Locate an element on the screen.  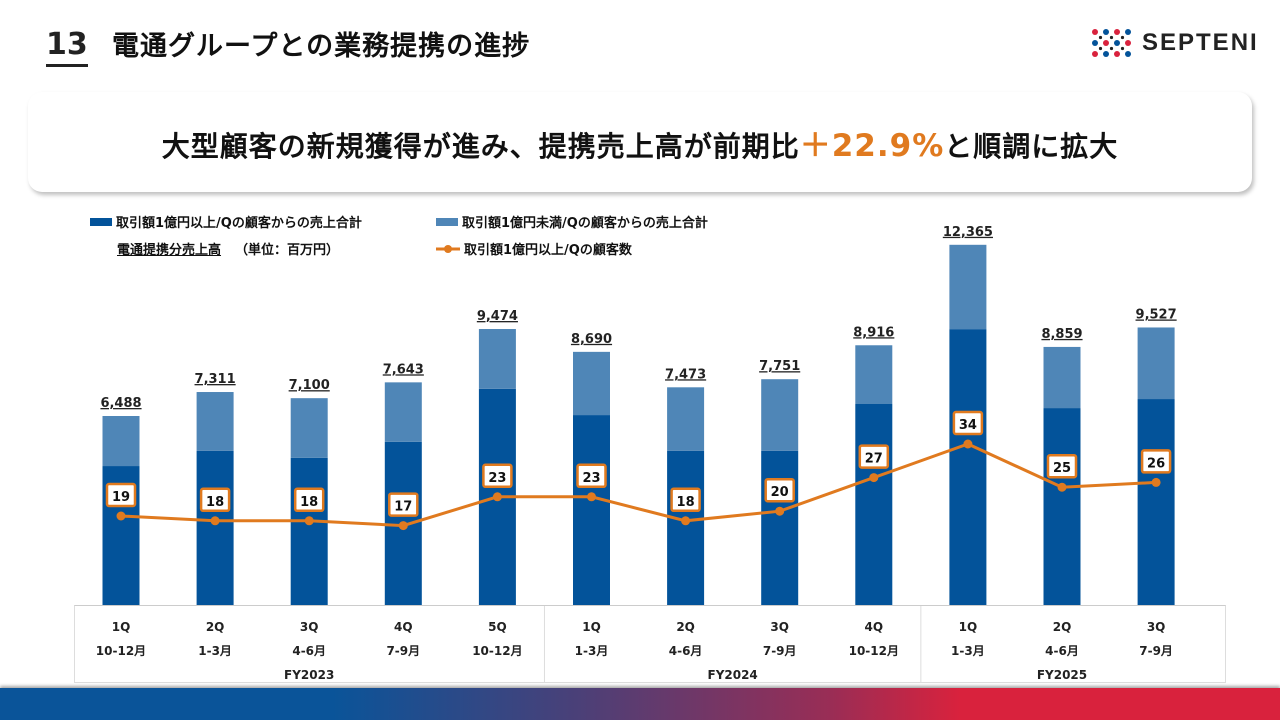
bar-total-label: 6,488 is located at coordinates (120, 403).